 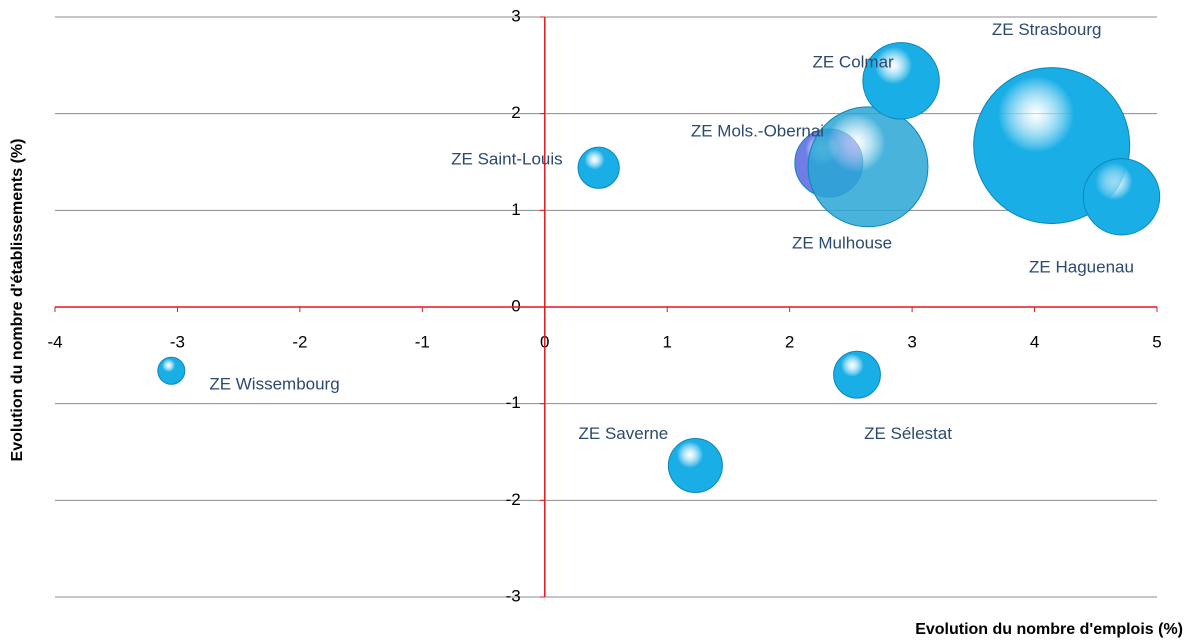 I want to click on y-axis-title: Evolution du nombre d'établissements (%), so click(x=17, y=300).